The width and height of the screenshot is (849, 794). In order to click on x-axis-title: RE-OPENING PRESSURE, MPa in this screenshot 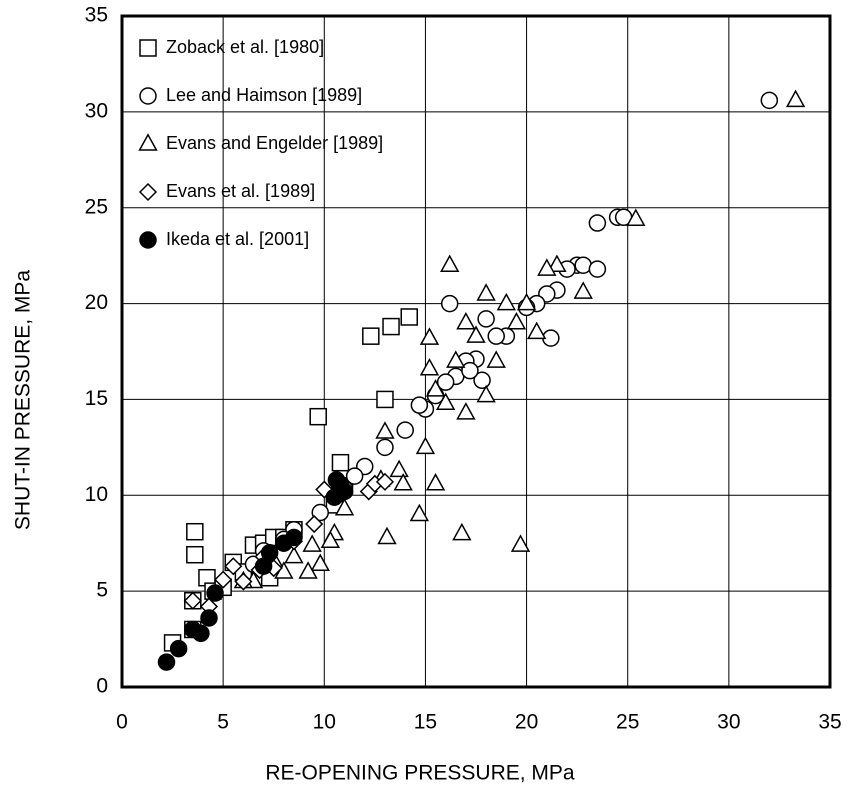, I will do `click(420, 773)`.